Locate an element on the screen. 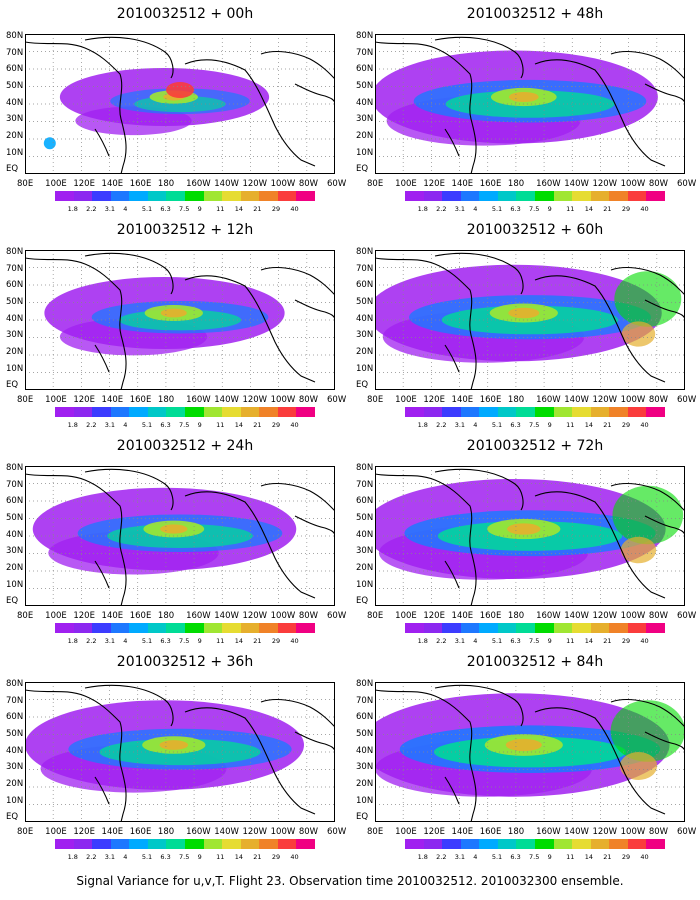  latitude-label: 30N is located at coordinates (15, 767).